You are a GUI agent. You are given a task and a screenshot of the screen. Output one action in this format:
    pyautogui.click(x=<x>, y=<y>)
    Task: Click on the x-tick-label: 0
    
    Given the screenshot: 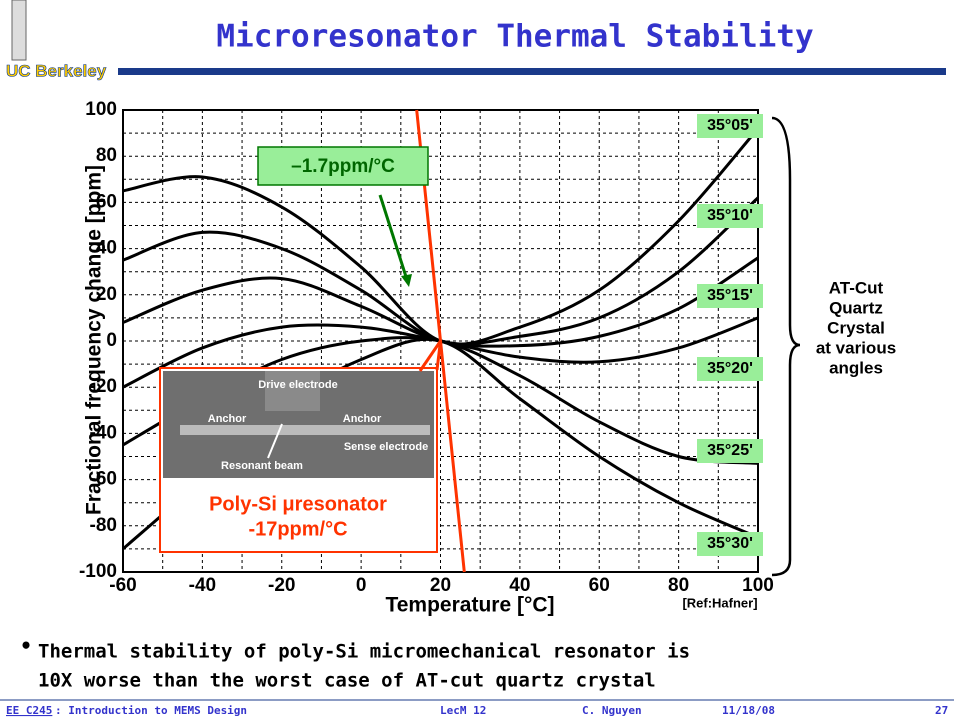 What is the action you would take?
    pyautogui.click(x=361, y=585)
    